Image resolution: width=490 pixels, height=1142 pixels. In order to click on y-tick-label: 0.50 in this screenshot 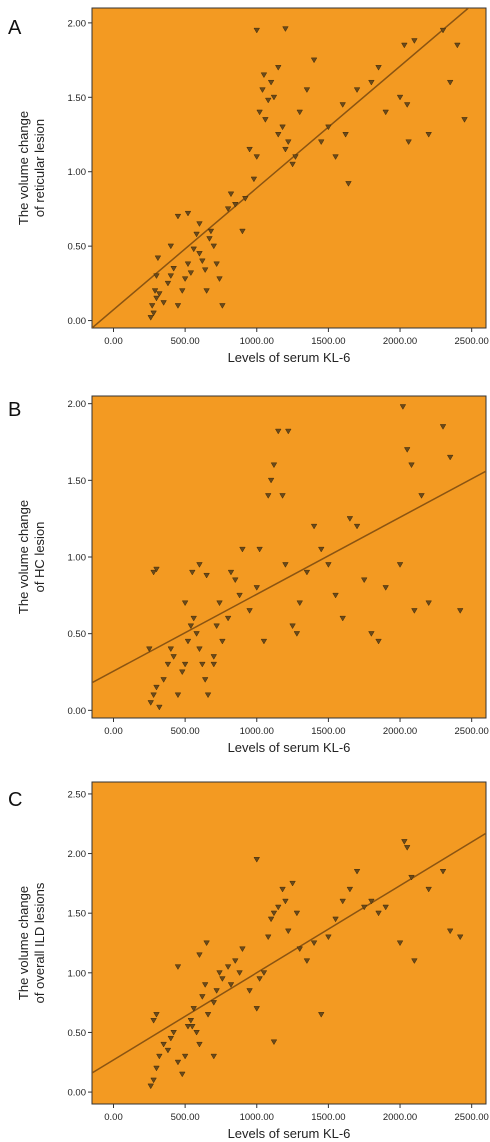, I will do `click(77, 634)`.